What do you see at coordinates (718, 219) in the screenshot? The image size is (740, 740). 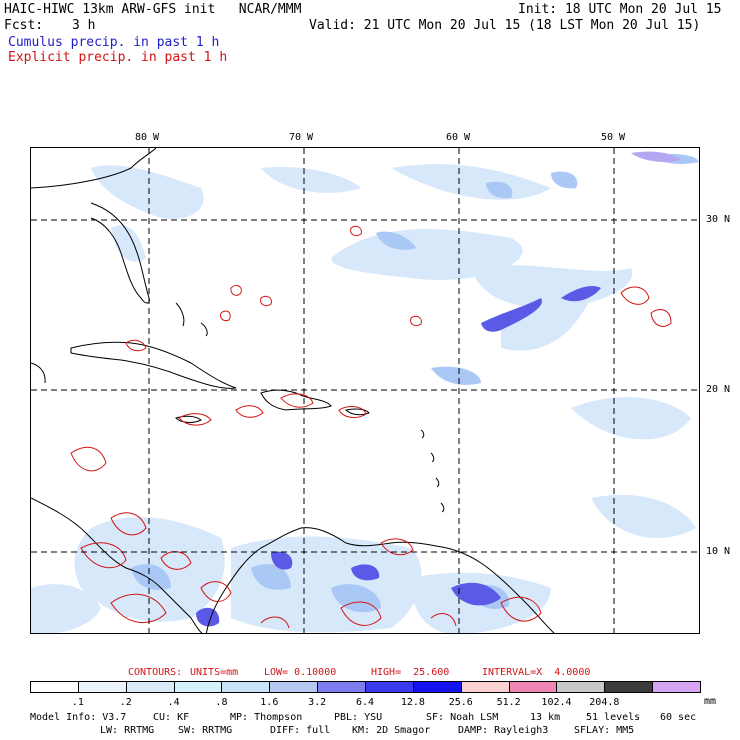 I see `lat-label-30n: 30 N` at bounding box center [718, 219].